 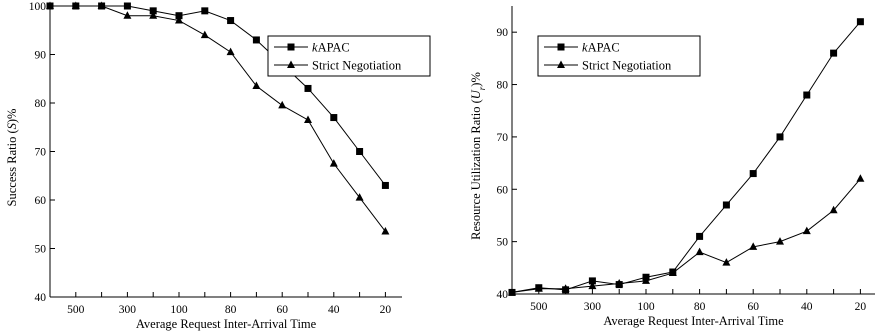 What do you see at coordinates (315, 48) in the screenshot?
I see `text-part: k` at bounding box center [315, 48].